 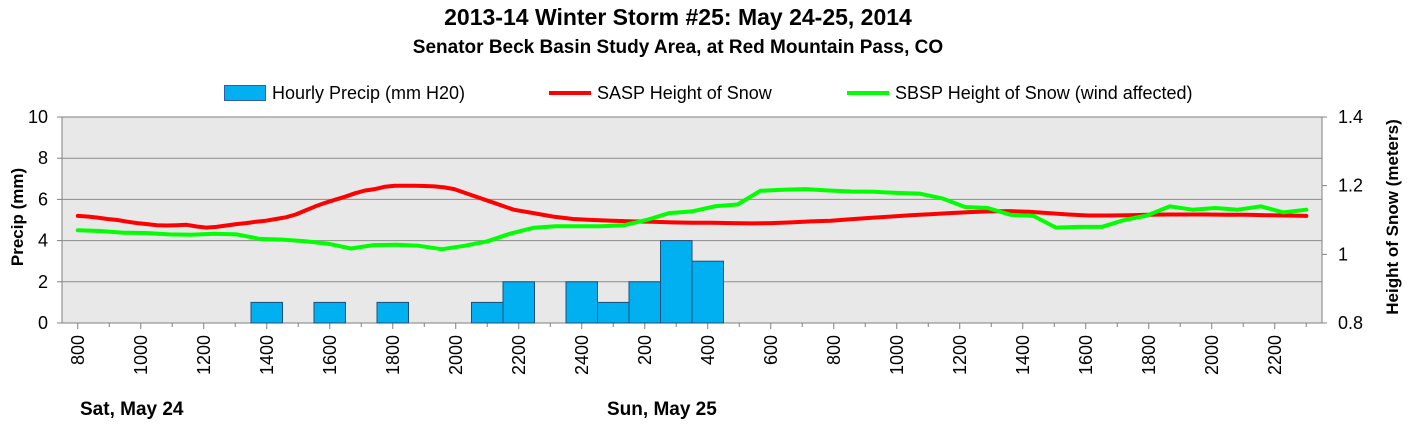 I want to click on y-axis-right-title: Height of Snow (meters), so click(x=1392, y=217).